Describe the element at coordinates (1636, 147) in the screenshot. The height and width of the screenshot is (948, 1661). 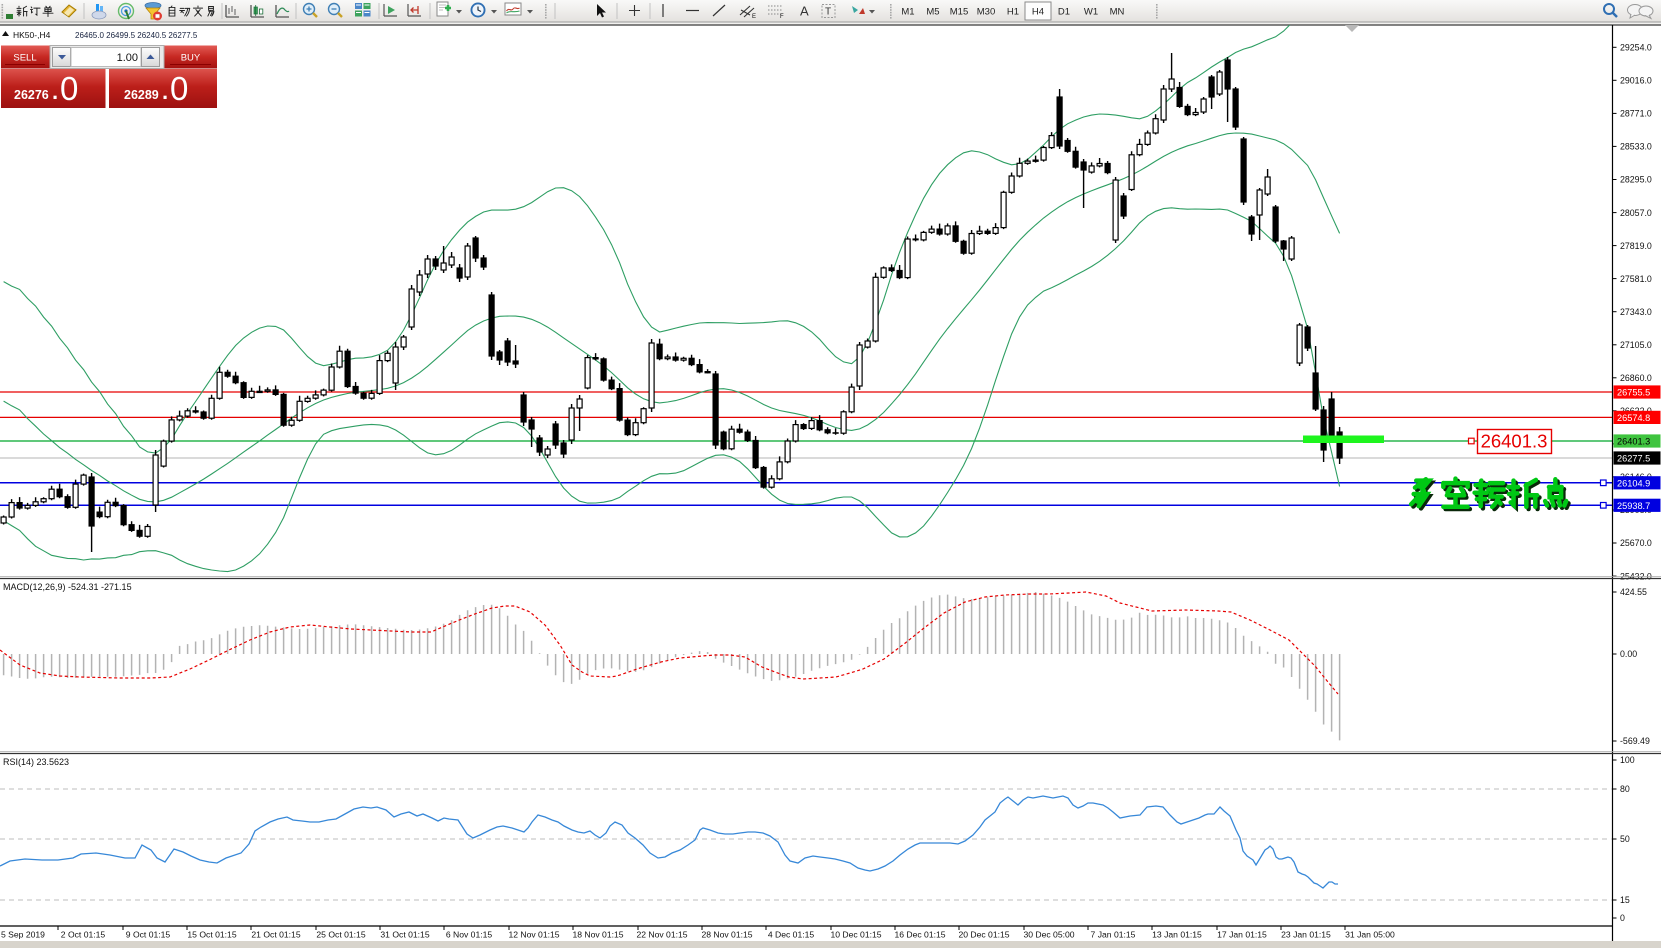
I see `svg-text: 28533.0` at that location.